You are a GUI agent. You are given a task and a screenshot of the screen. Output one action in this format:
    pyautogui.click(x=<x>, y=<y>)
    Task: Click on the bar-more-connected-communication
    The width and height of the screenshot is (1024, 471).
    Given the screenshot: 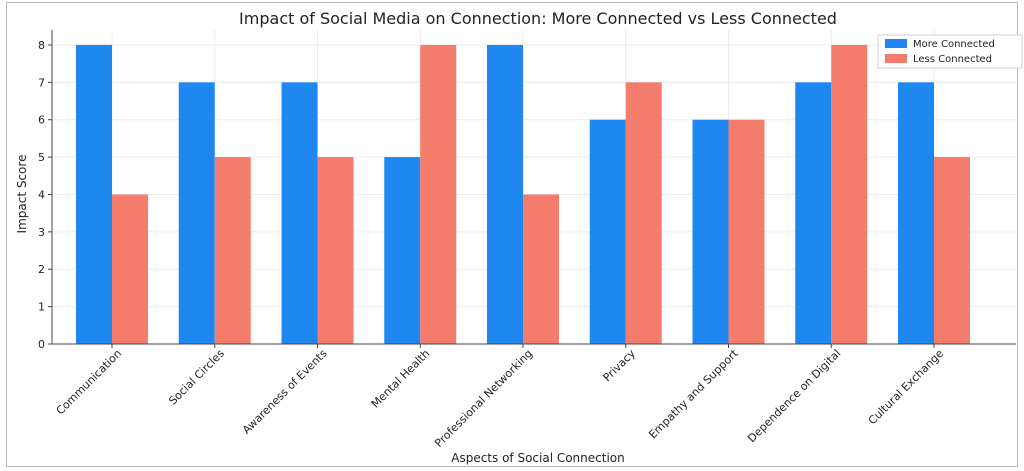 What is the action you would take?
    pyautogui.click(x=94, y=194)
    